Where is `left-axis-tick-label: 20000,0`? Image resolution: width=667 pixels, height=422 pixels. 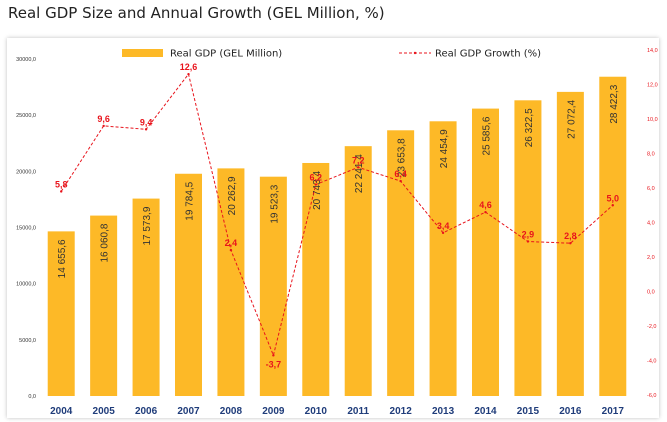 left-axis-tick-label: 20000,0 is located at coordinates (26, 172).